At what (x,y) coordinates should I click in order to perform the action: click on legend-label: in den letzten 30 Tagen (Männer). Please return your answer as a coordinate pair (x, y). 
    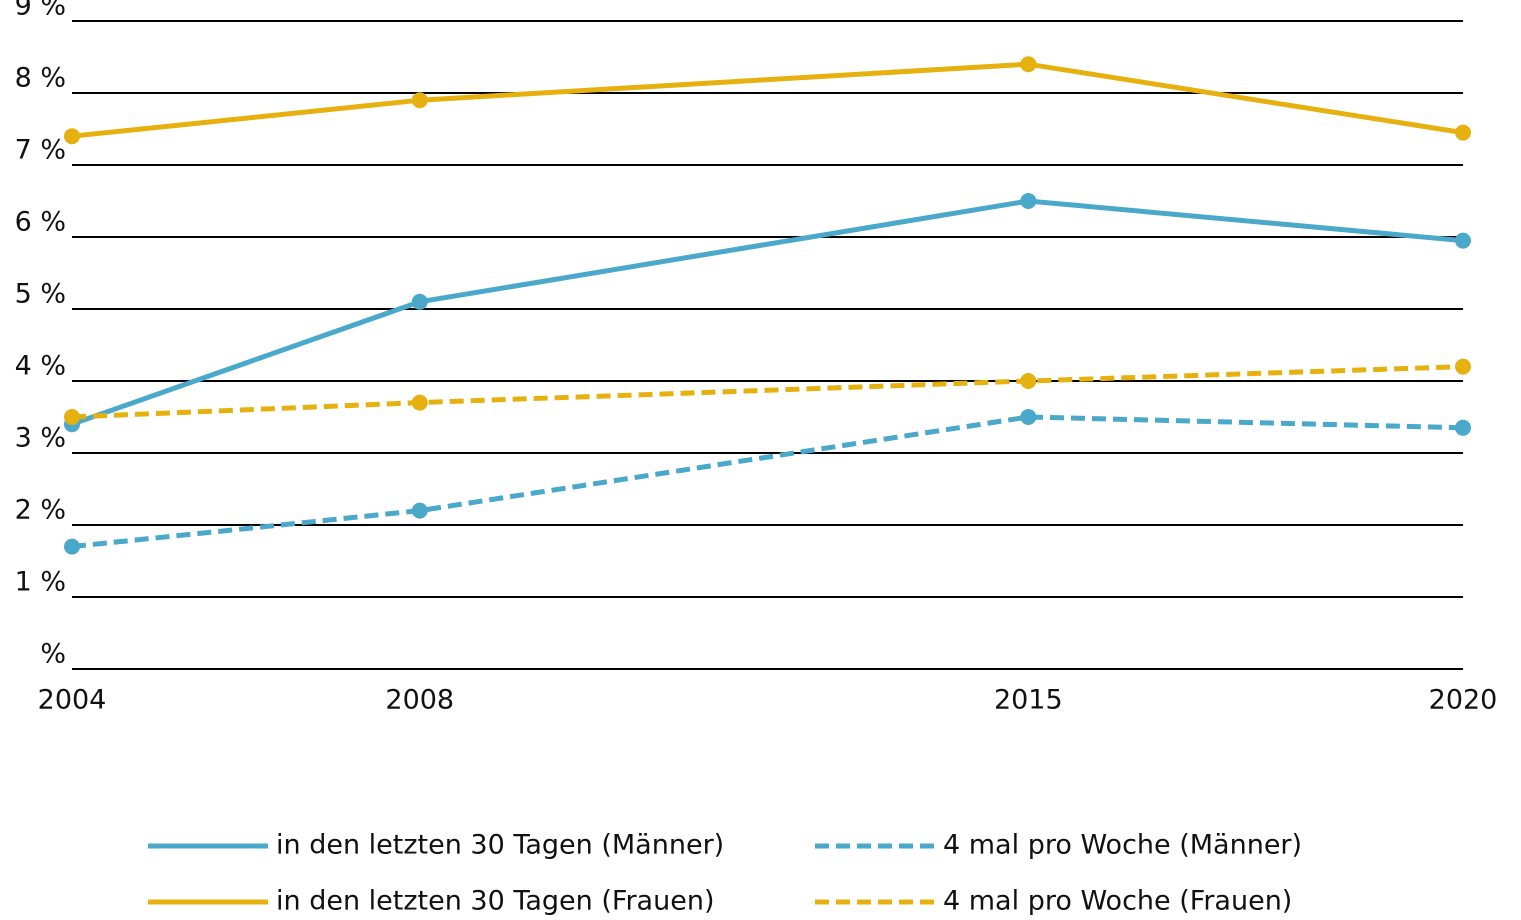
    Looking at the image, I should click on (500, 845).